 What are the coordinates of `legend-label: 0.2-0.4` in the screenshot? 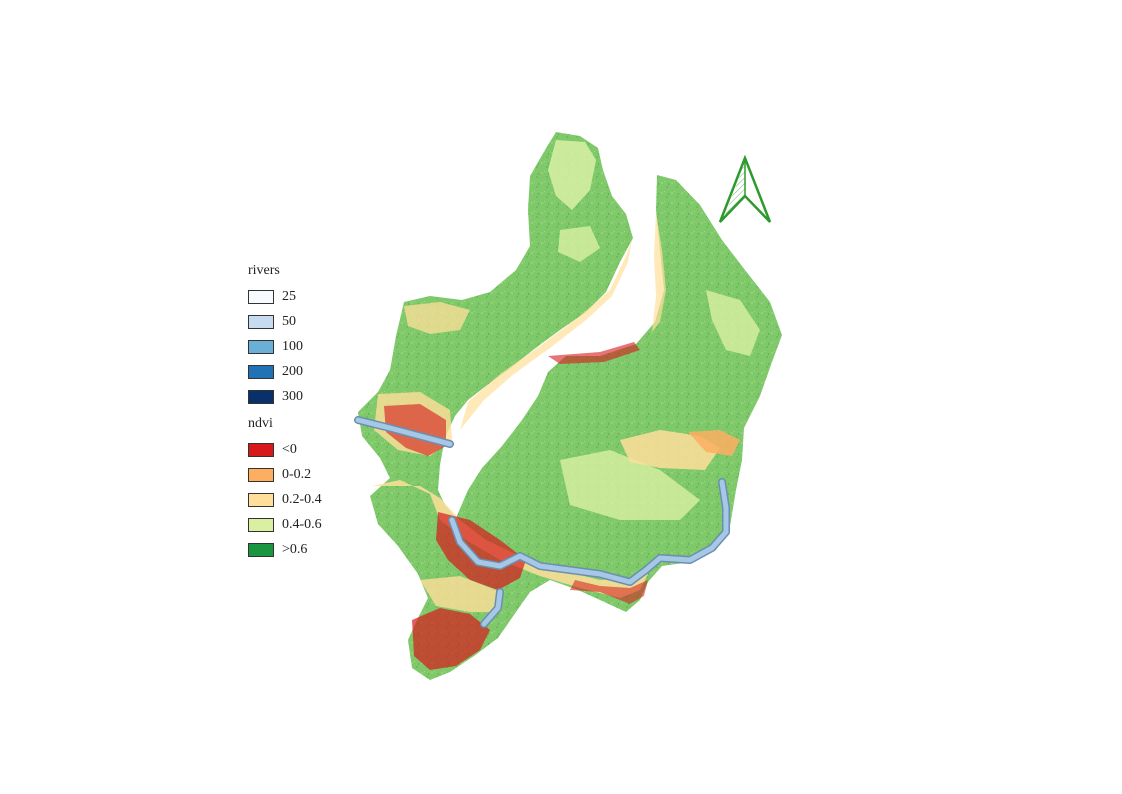 It's located at (302, 499).